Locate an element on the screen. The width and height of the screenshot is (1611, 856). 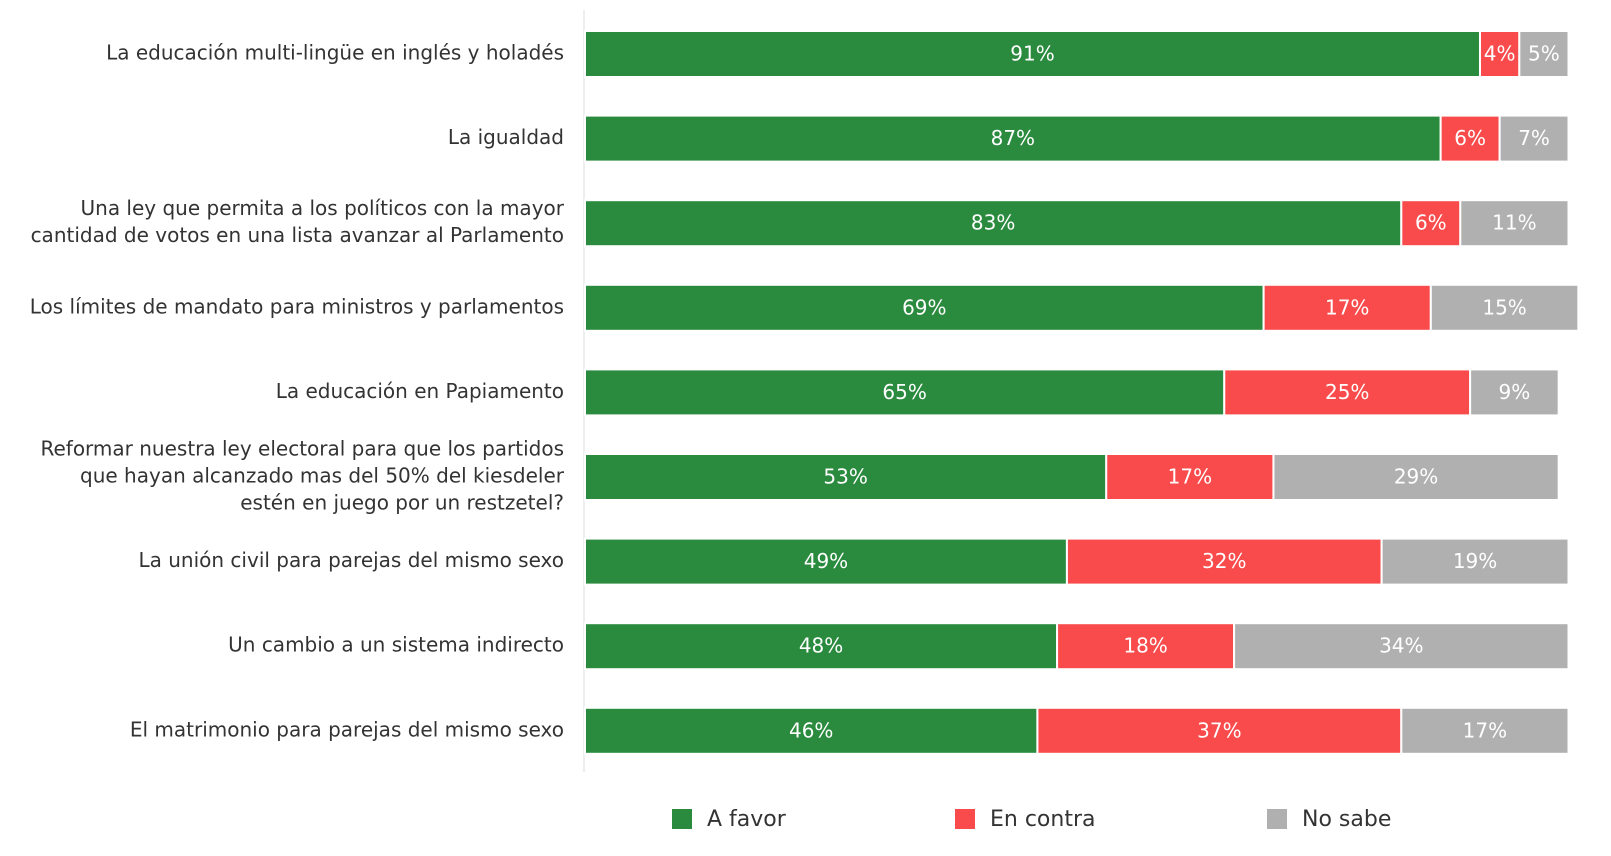
value-label: 65% is located at coordinates (904, 392).